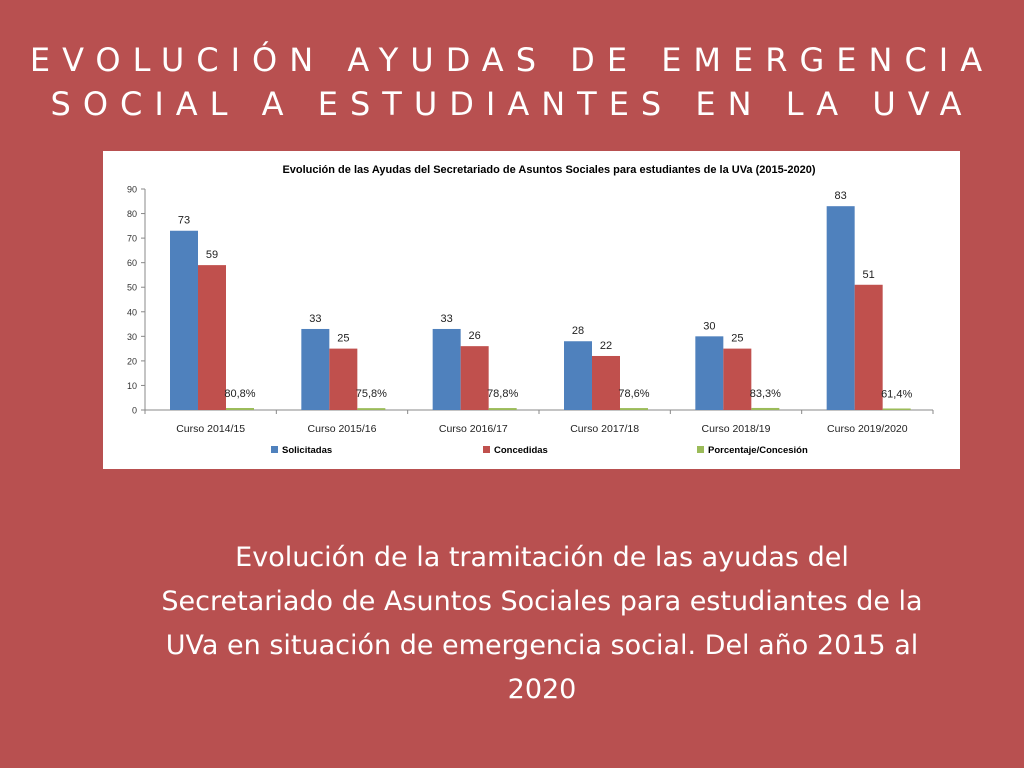 This screenshot has height=768, width=1024. Describe the element at coordinates (307, 450) in the screenshot. I see `legend-label: Solicitadas` at that location.